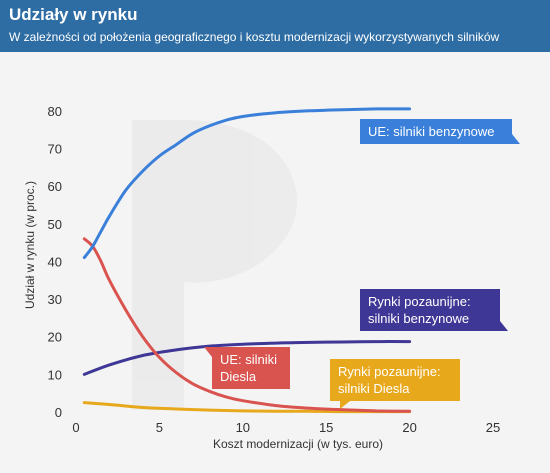 The height and width of the screenshot is (473, 550). What do you see at coordinates (55, 261) in the screenshot?
I see `y-tick-label: 40` at bounding box center [55, 261].